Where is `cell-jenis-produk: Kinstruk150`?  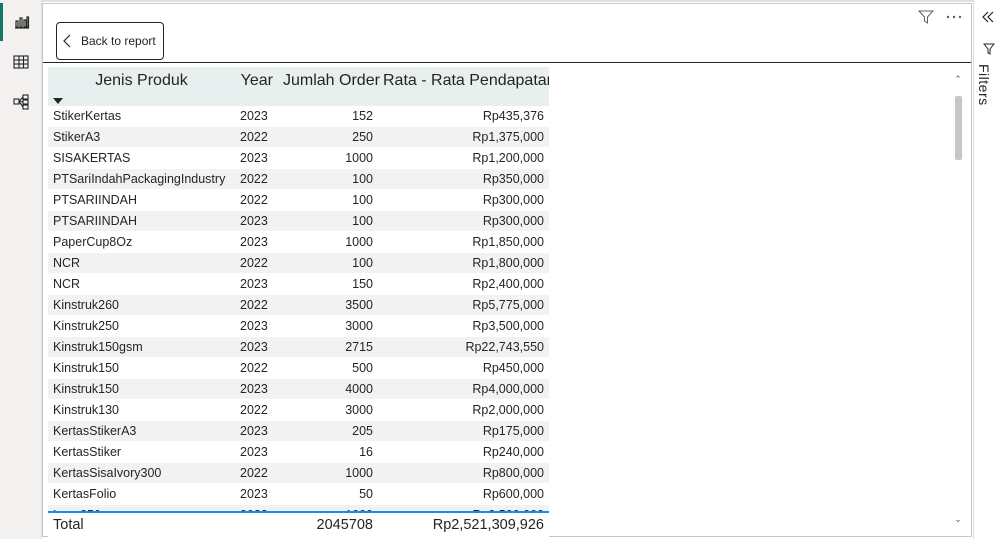
cell-jenis-produk: Kinstruk150 is located at coordinates (141, 389).